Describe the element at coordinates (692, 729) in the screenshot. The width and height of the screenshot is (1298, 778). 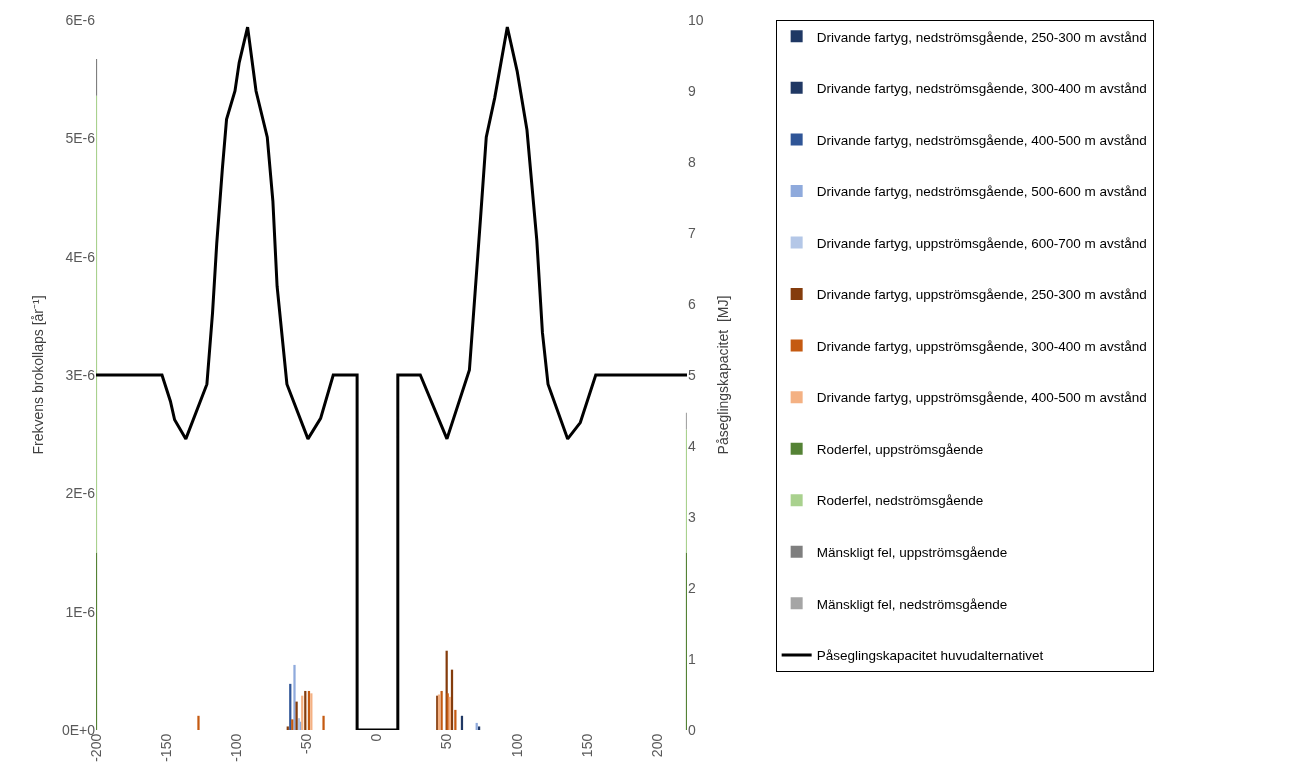
I see `y2-tick-label: 0` at that location.